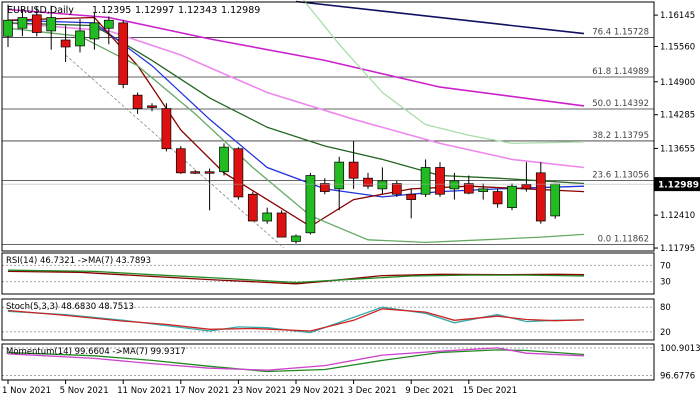 The image size is (700, 404). What do you see at coordinates (144, 391) in the screenshot?
I see `x-tick-label: 11 Nov 2021` at bounding box center [144, 391].